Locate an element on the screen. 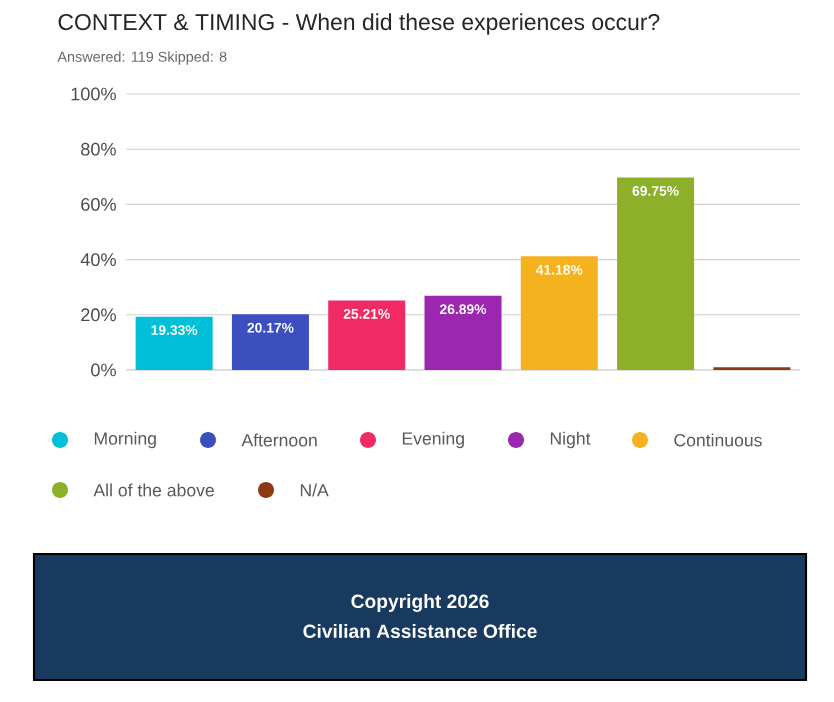 The height and width of the screenshot is (702, 834). legend-label: Continuous is located at coordinates (718, 440).